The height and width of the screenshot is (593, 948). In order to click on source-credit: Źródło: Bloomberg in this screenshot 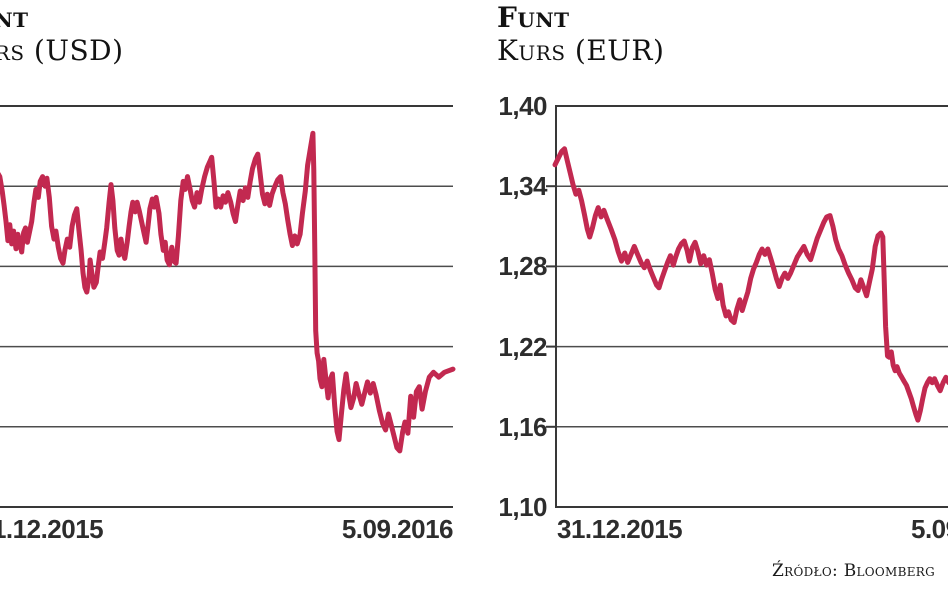, I will do `click(854, 571)`.